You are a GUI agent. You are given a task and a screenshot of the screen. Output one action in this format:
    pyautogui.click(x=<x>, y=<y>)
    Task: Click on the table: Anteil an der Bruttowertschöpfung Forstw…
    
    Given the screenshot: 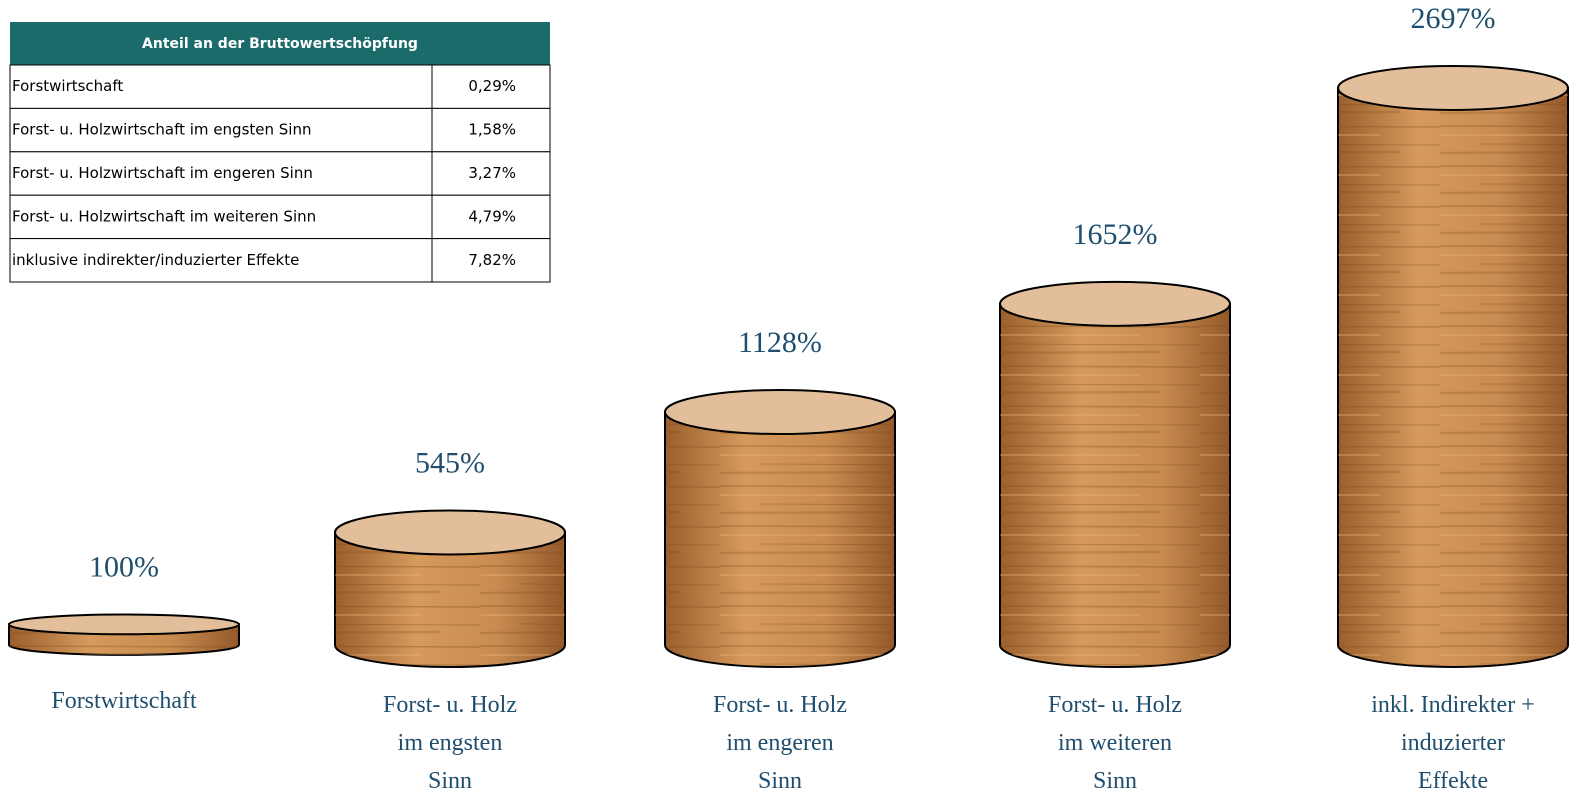 What is the action you would take?
    pyautogui.click(x=280, y=152)
    